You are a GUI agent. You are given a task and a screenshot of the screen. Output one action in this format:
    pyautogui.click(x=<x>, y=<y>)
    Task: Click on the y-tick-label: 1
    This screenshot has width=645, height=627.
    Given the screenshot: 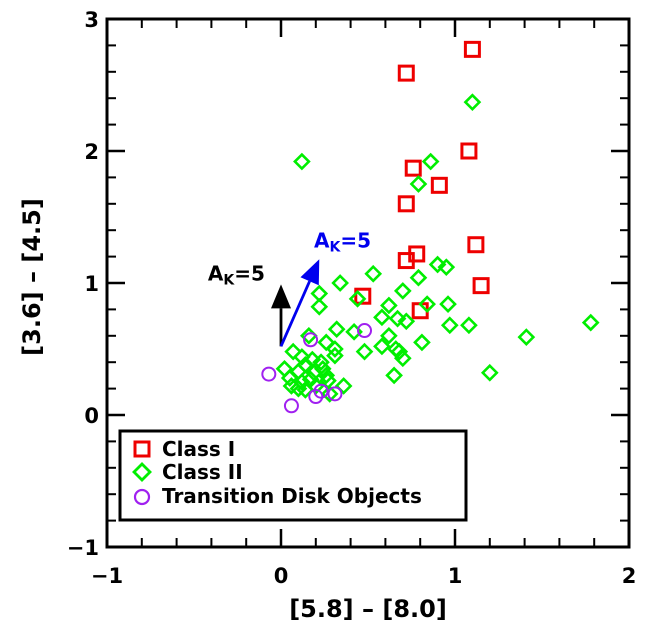 What is the action you would take?
    pyautogui.click(x=91, y=284)
    